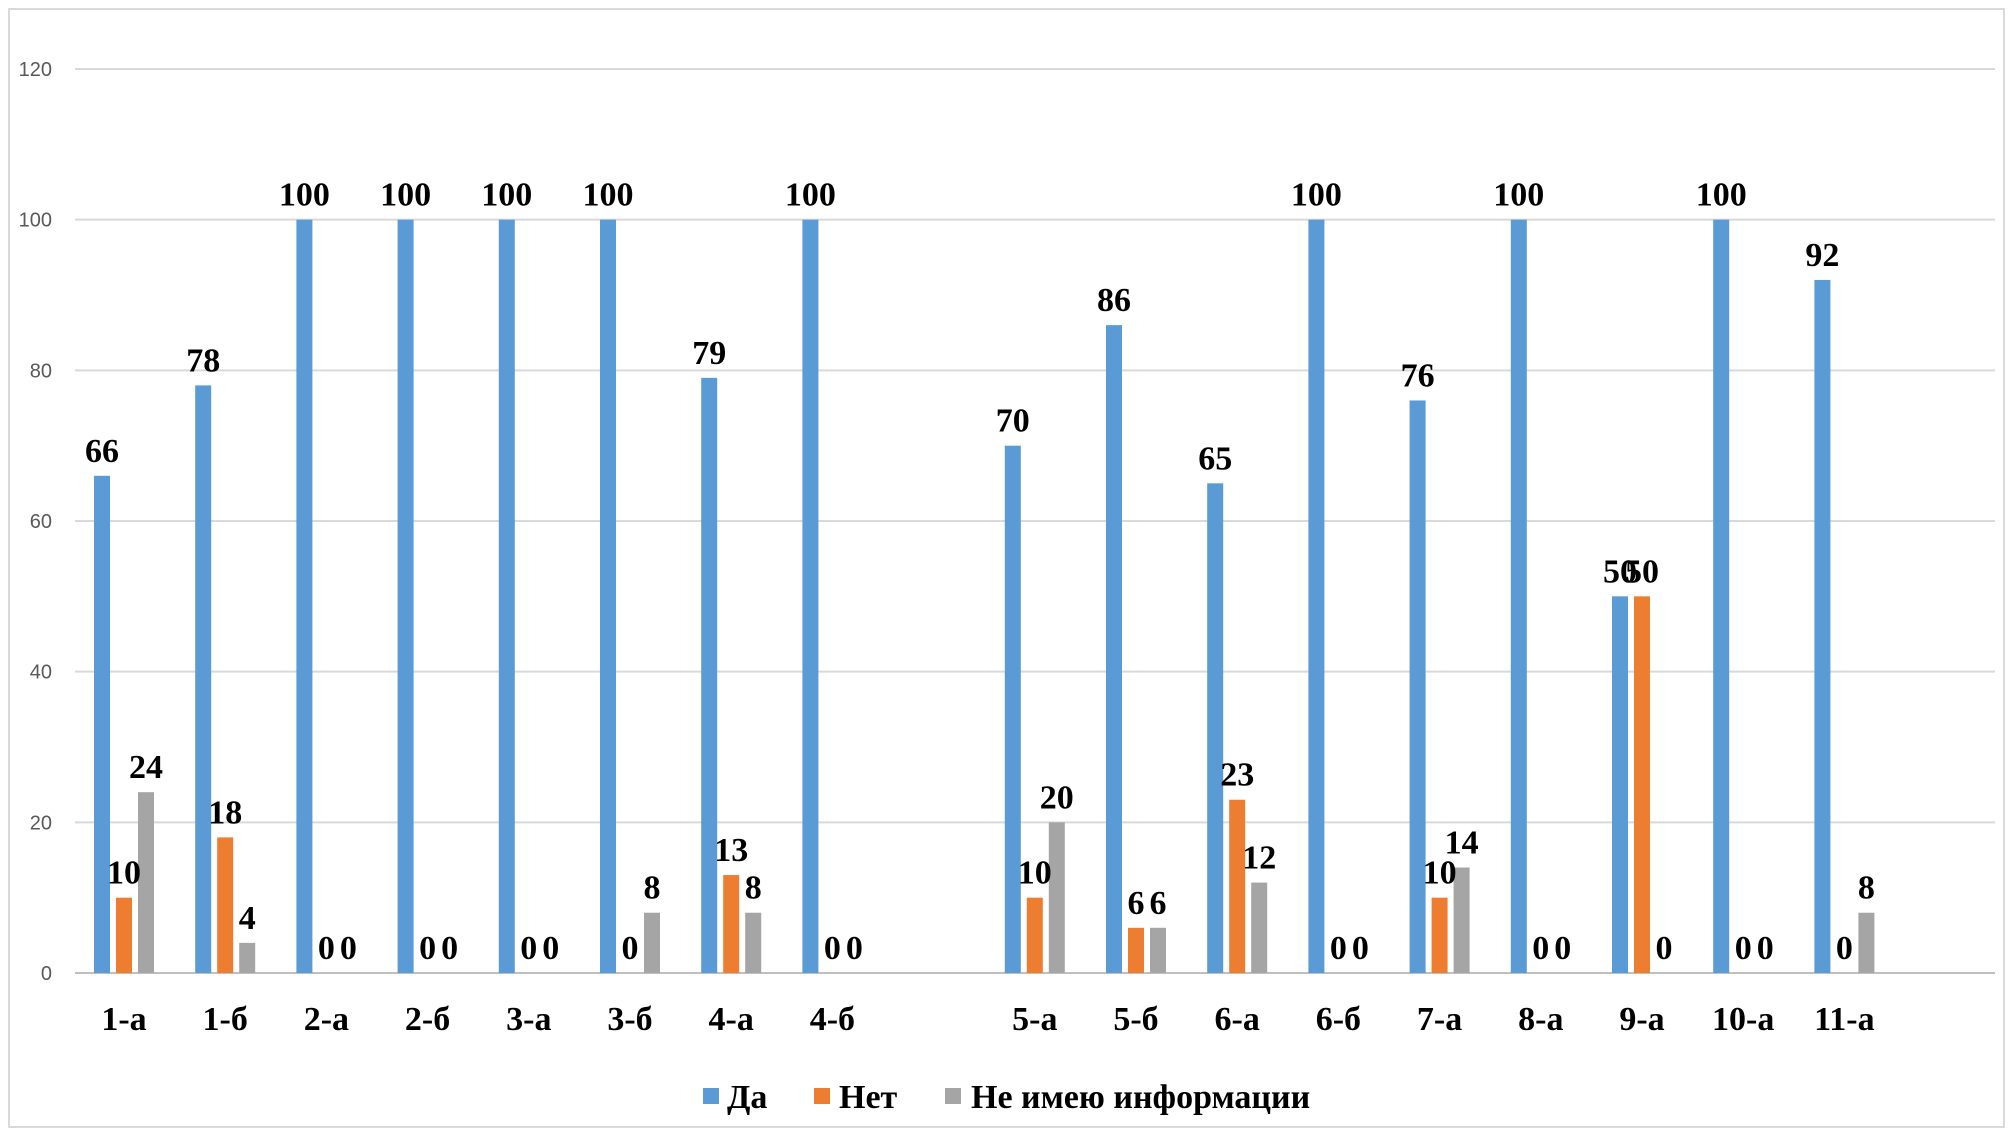  I want to click on data-label: 70, so click(1013, 421).